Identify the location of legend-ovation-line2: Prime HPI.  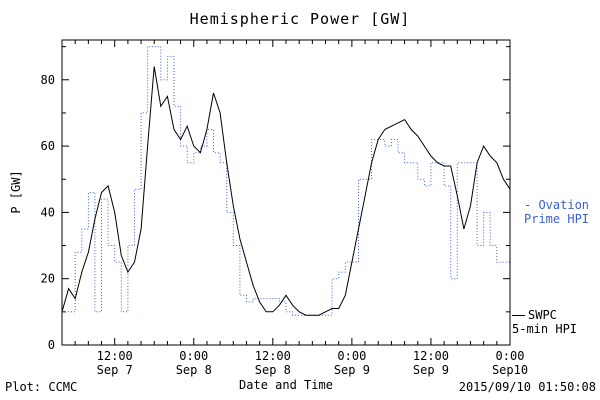
(557, 219).